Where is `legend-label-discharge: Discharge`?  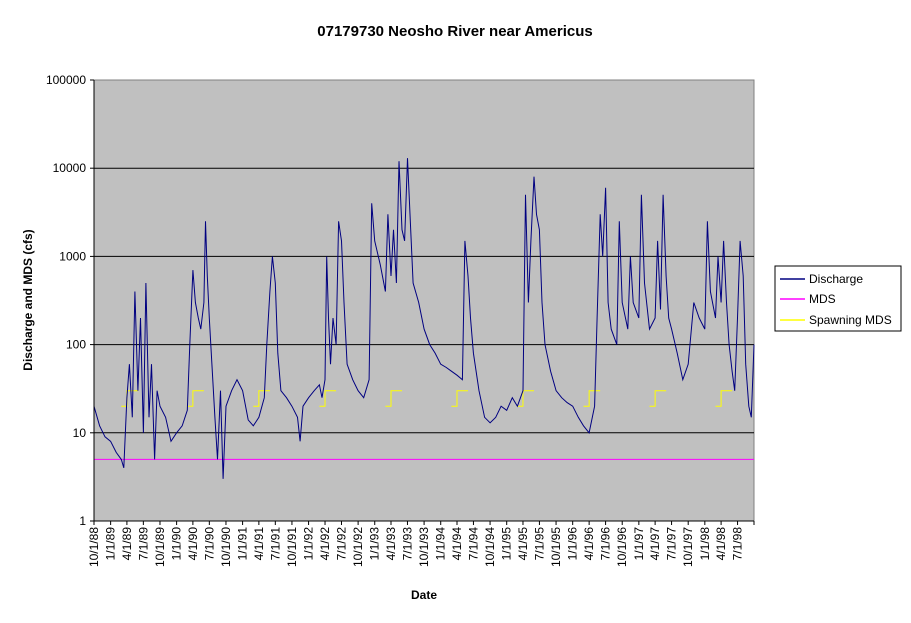 legend-label-discharge: Discharge is located at coordinates (836, 279).